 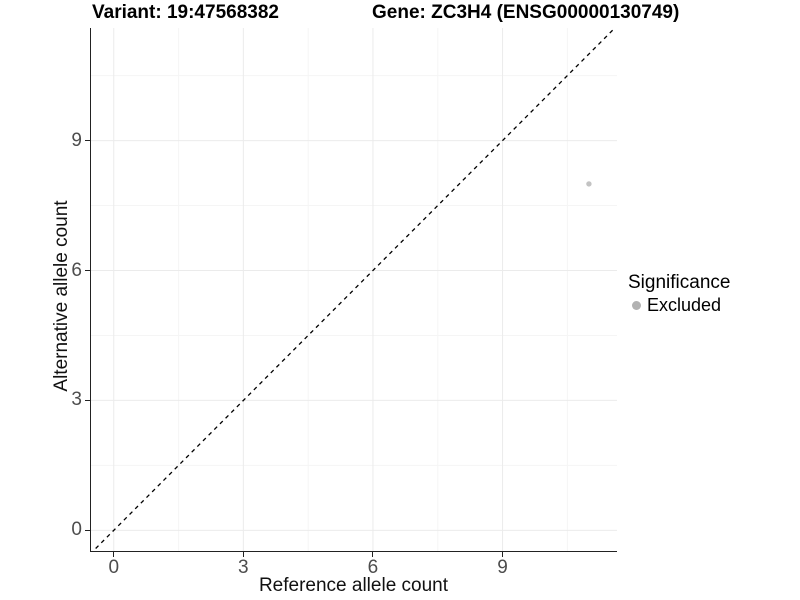 I want to click on legend: Significance Excluded, so click(x=679, y=293).